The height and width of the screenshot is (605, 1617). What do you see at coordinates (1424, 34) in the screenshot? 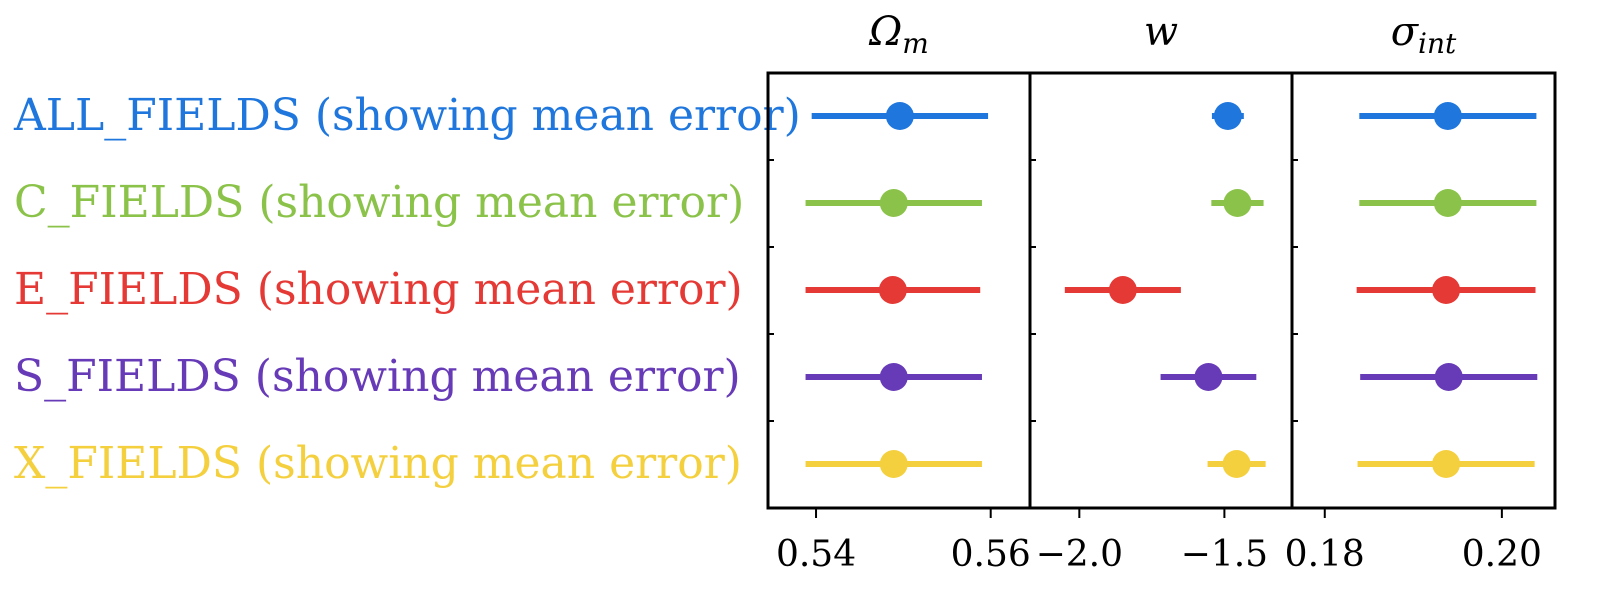
I see `panel-title: σint` at bounding box center [1424, 34].